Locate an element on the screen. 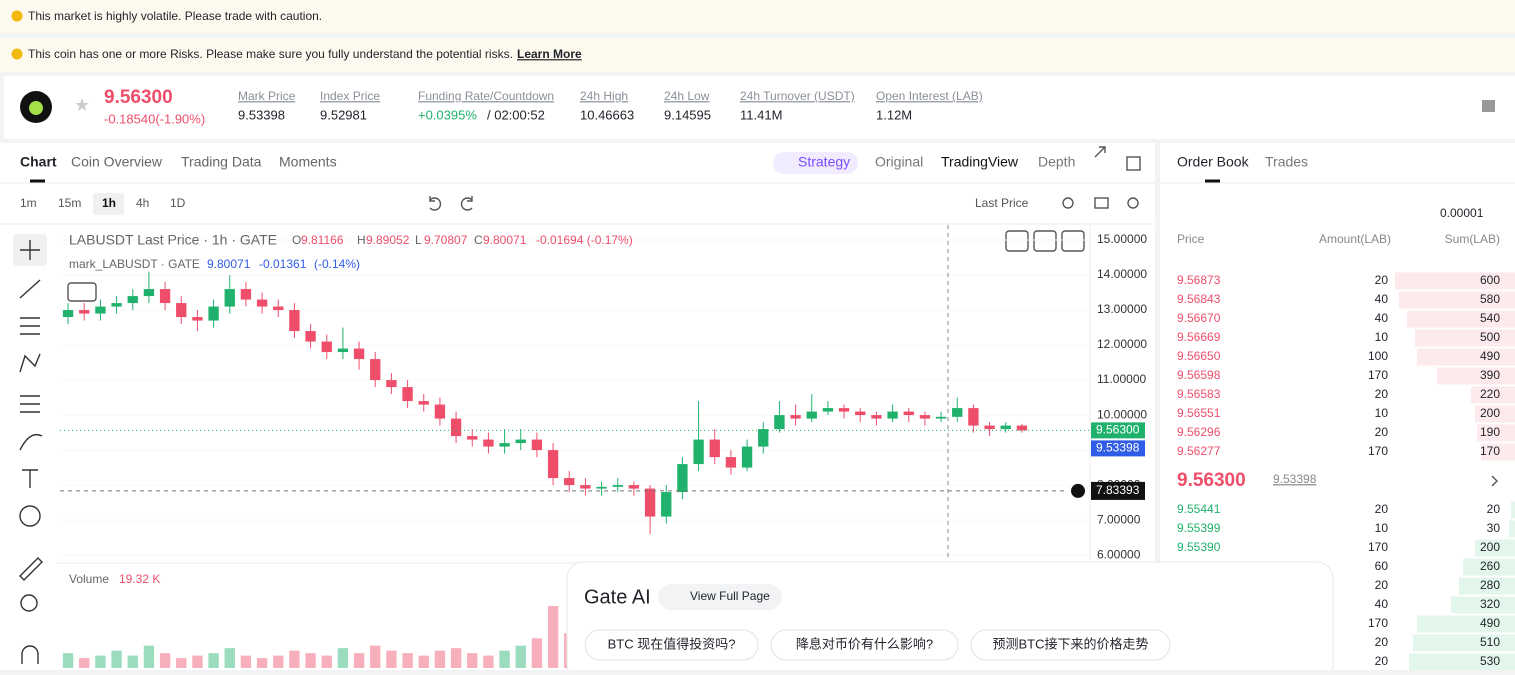  mark-price-label: 9.53398 is located at coordinates (1118, 448).